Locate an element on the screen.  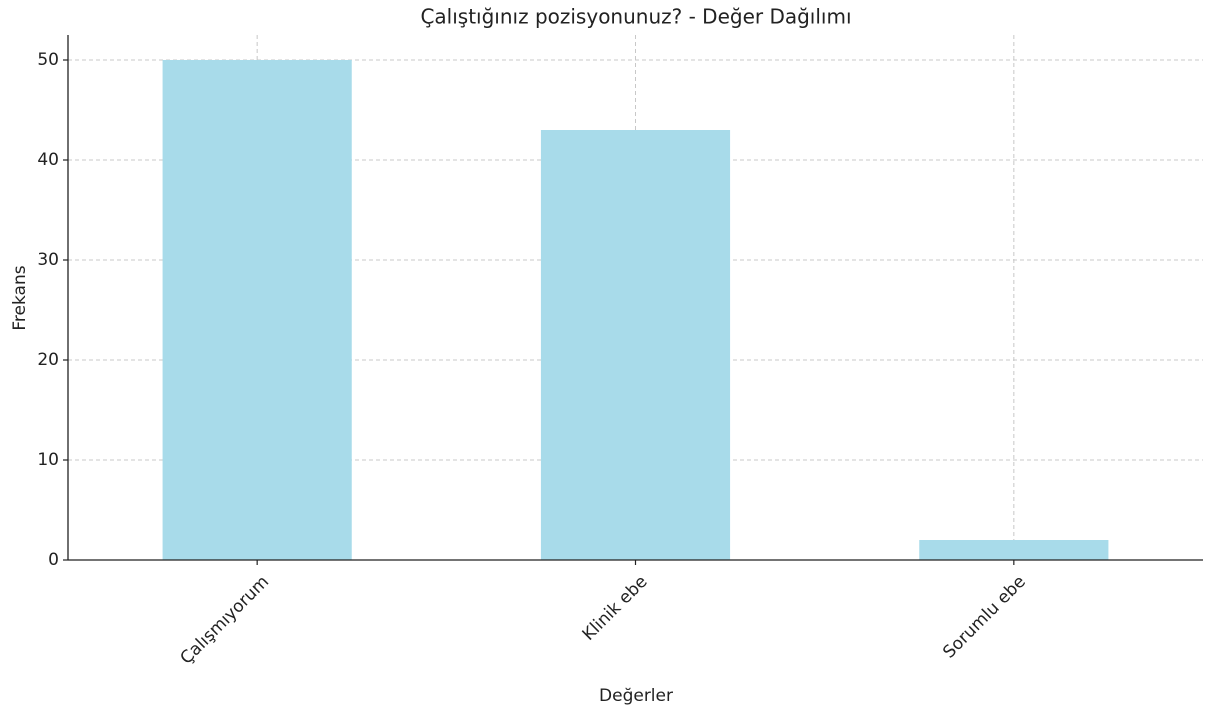
y-axis-label: Frekans is located at coordinates (20, 297).